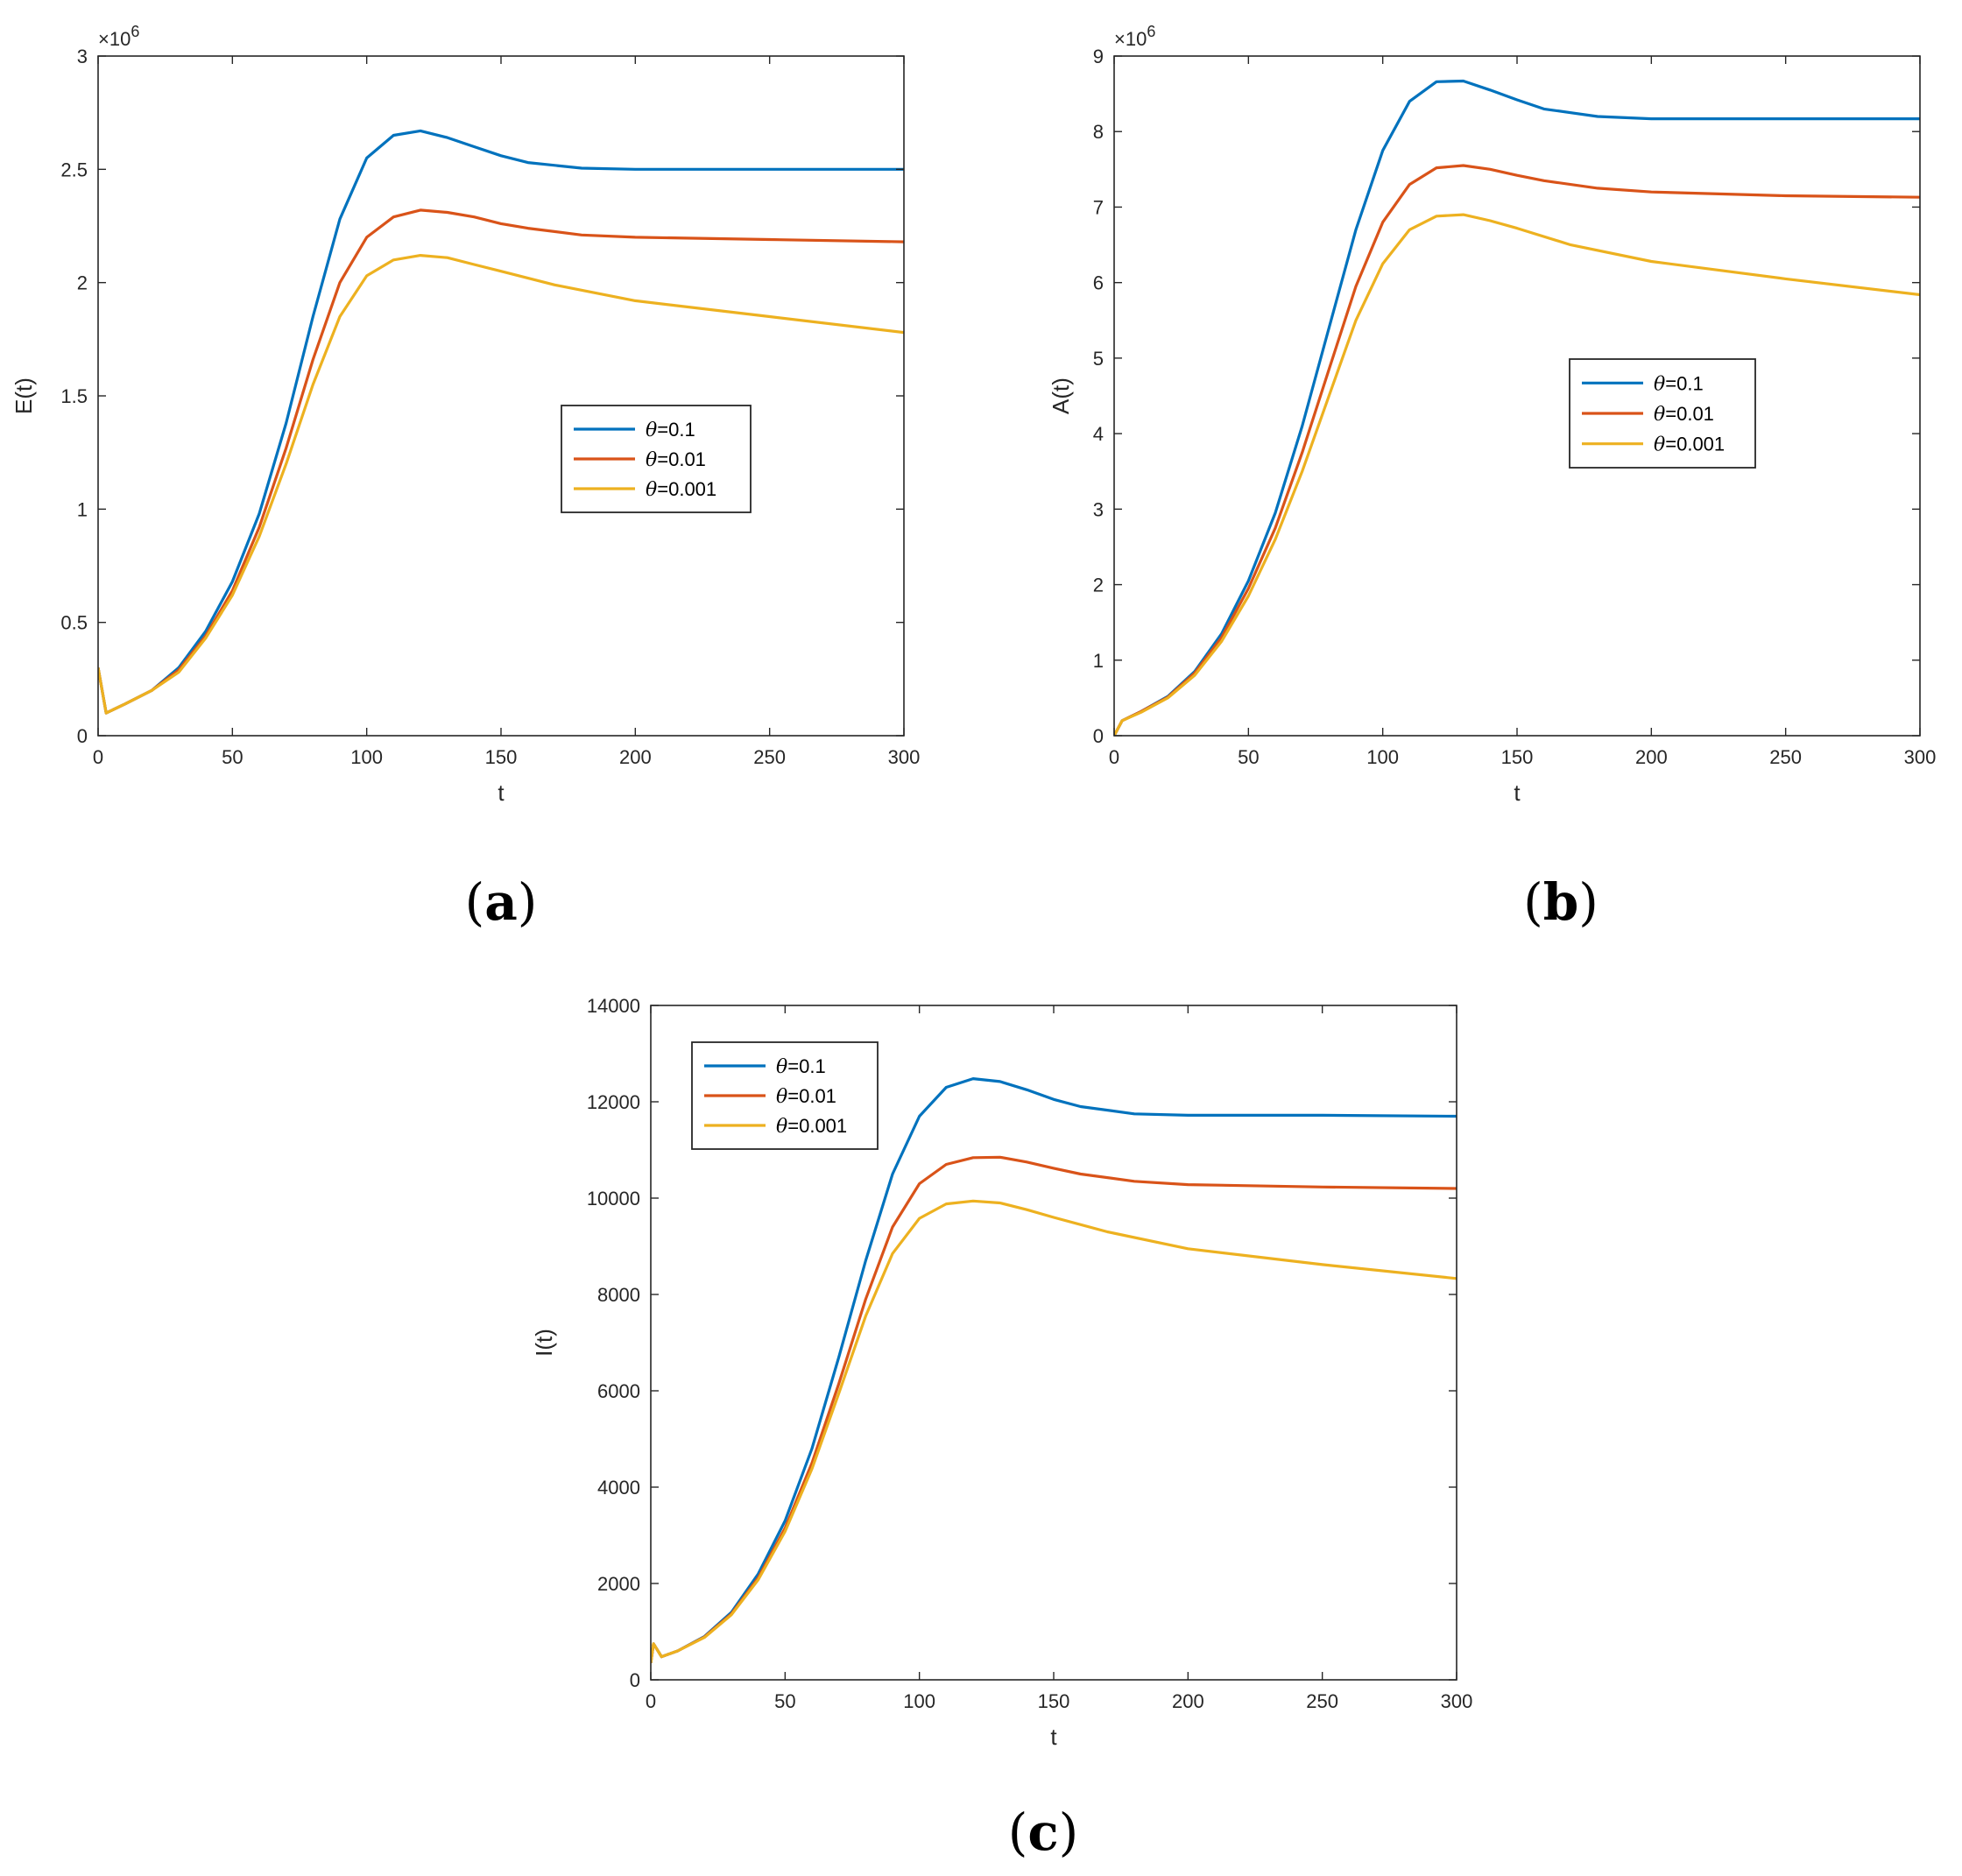 This screenshot has height=1876, width=1962. What do you see at coordinates (613, 1102) in the screenshot?
I see `y-tick-label: 12000` at bounding box center [613, 1102].